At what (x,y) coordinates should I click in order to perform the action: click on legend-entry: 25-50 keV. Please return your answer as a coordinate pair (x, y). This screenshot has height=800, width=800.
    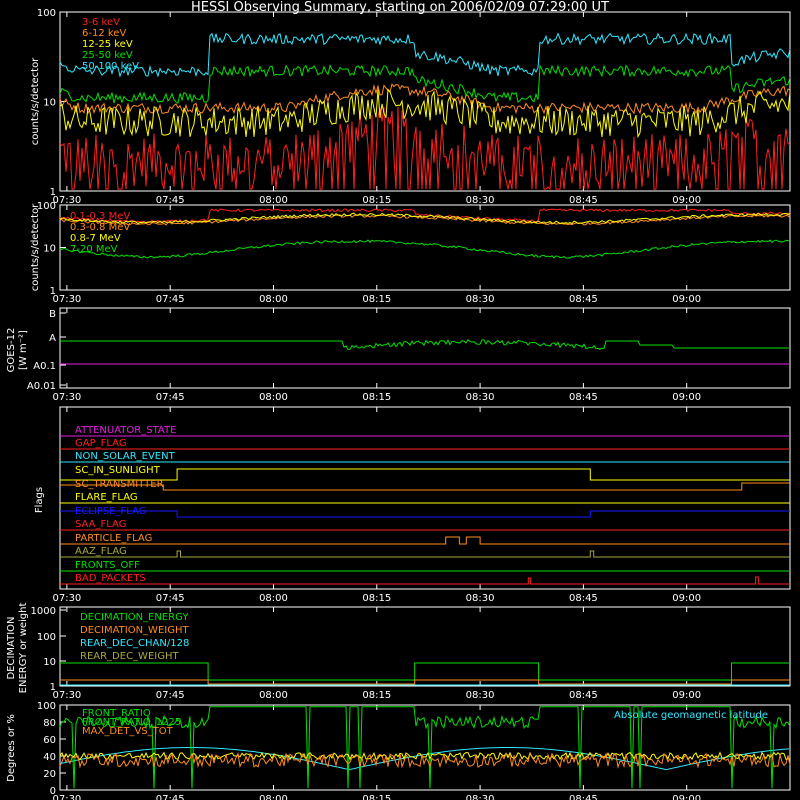
    Looking at the image, I should click on (107, 55).